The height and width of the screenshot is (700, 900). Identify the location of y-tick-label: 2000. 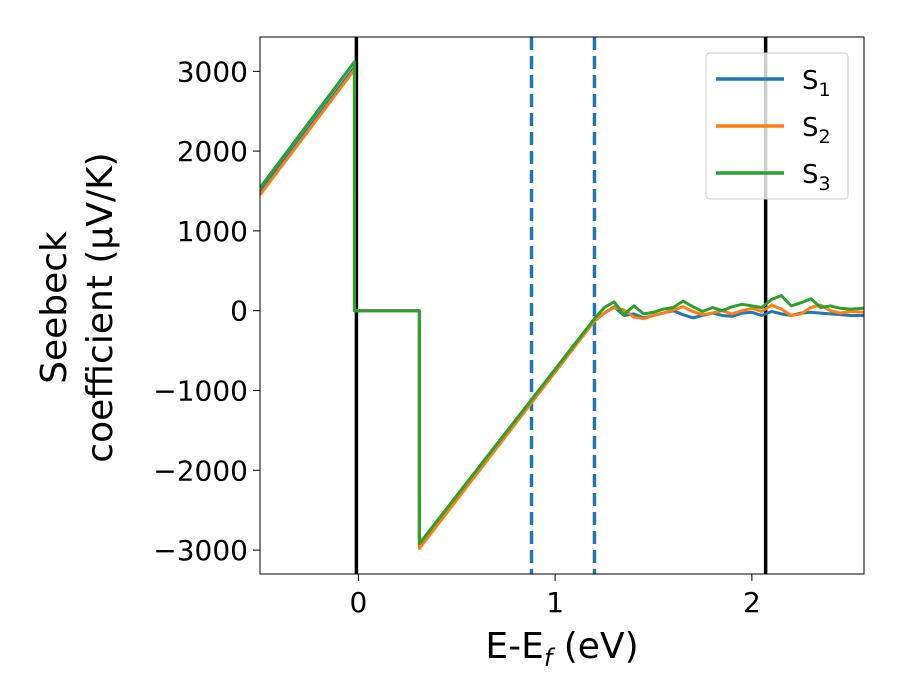
(212, 151).